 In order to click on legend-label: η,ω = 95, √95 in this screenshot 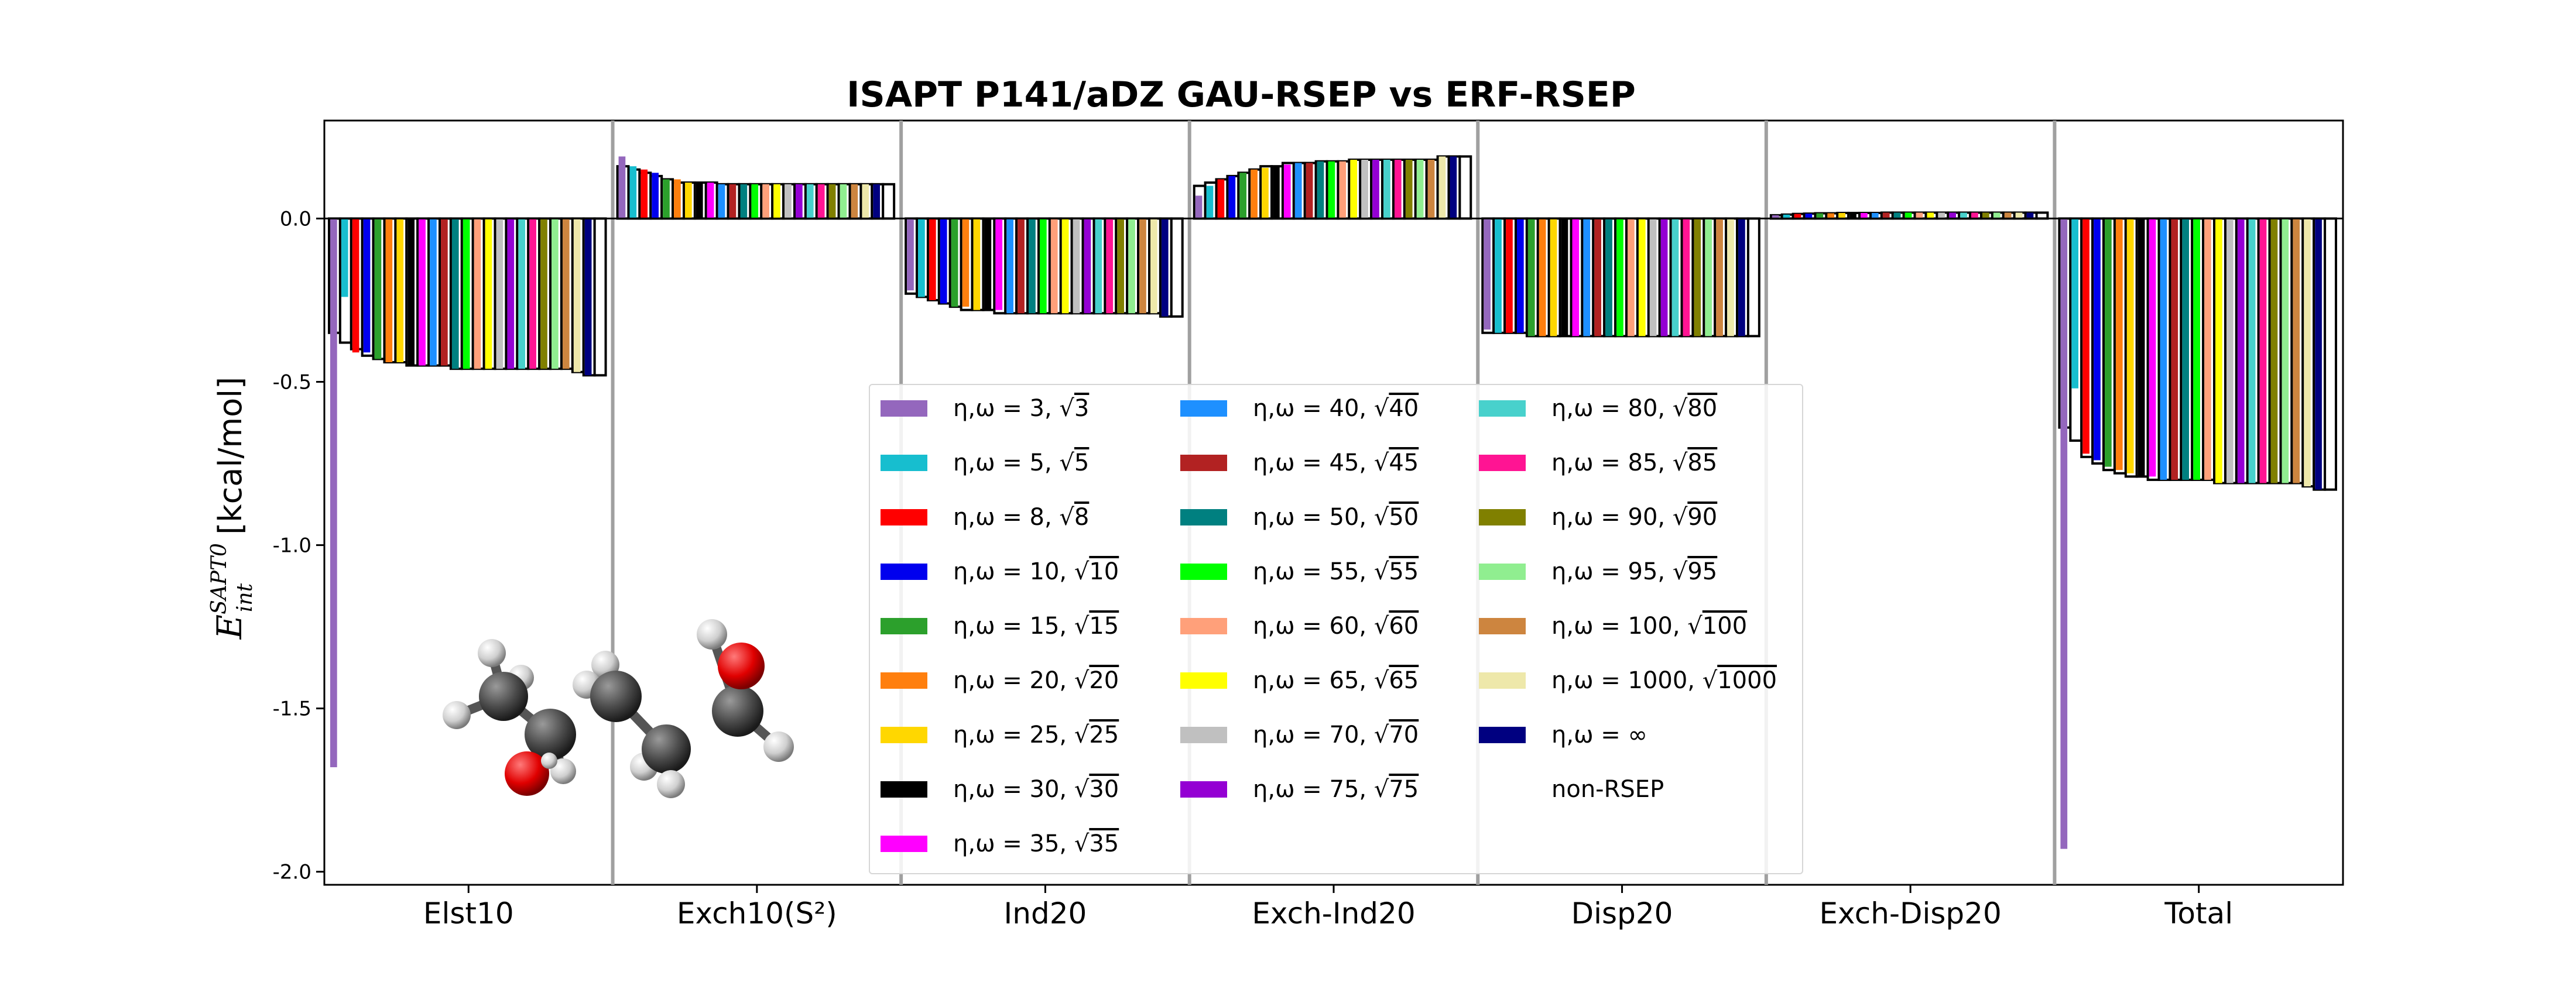, I will do `click(1634, 571)`.